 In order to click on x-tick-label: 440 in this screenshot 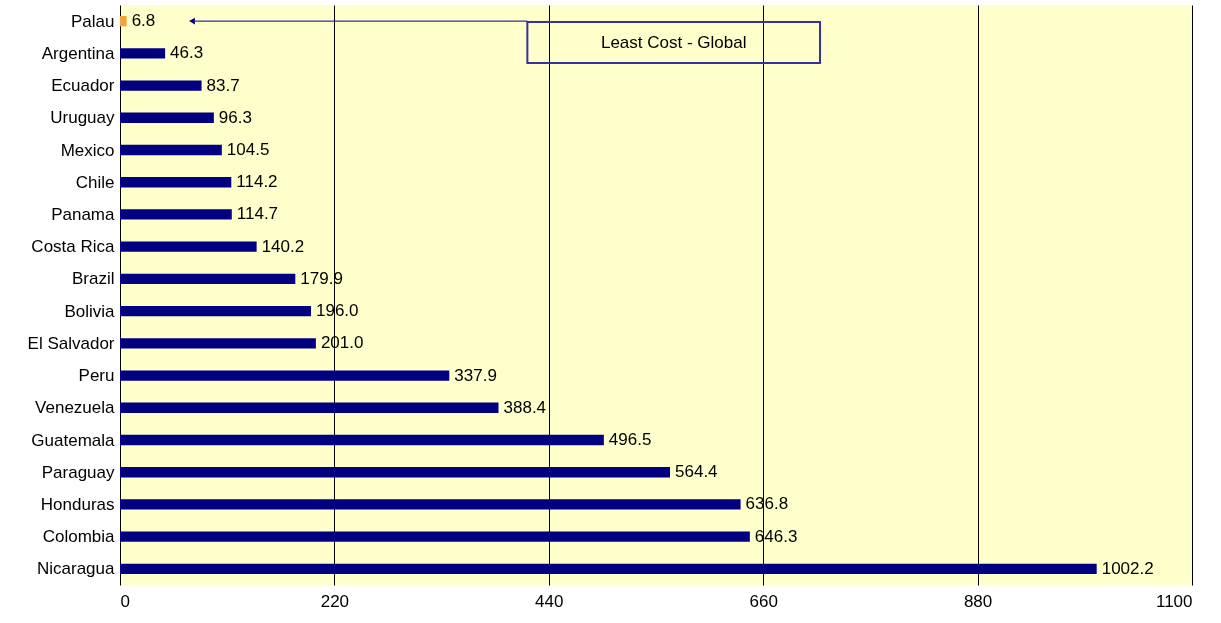, I will do `click(549, 601)`.